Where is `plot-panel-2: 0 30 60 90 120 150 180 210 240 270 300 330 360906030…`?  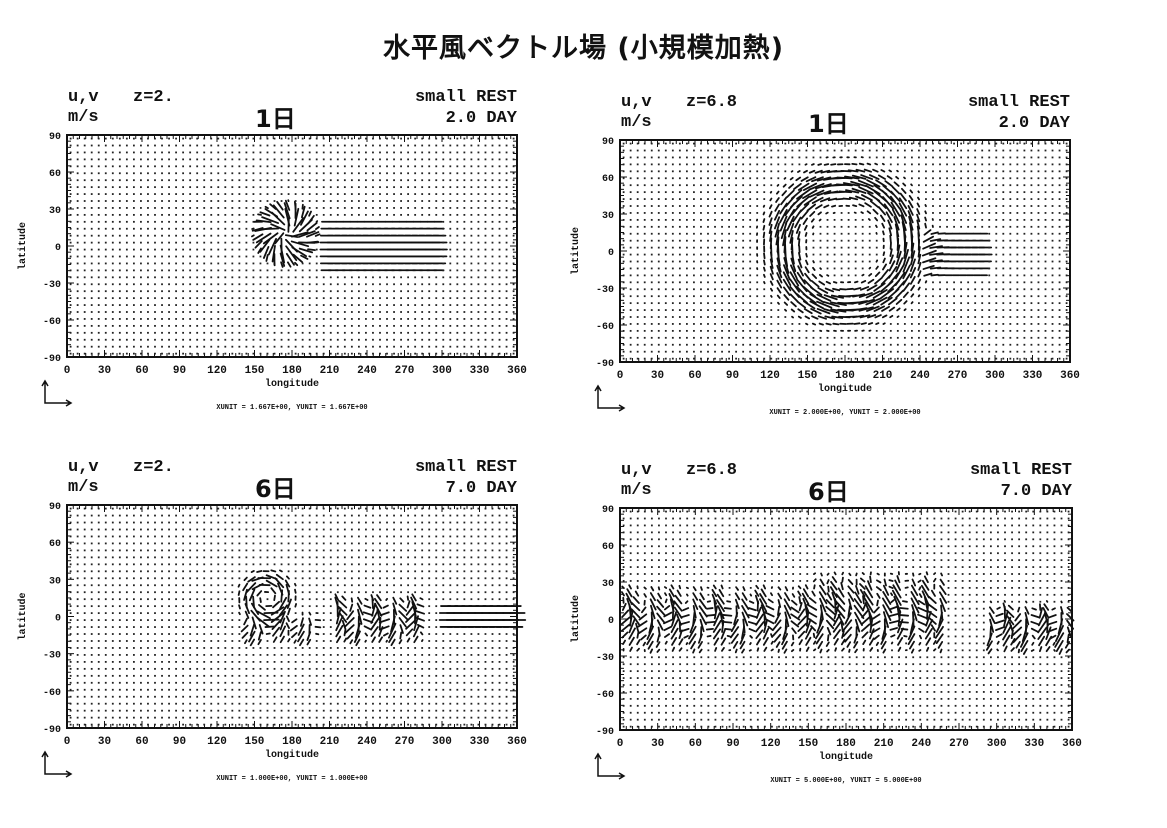
plot-panel-2: 0 30 60 90 120 150 180 210 240 270 300 330 360906030… is located at coordinates (825, 277).